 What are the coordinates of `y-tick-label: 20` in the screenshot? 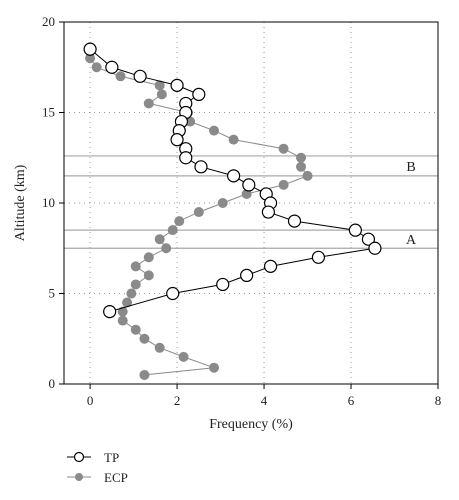 It's located at (48, 21).